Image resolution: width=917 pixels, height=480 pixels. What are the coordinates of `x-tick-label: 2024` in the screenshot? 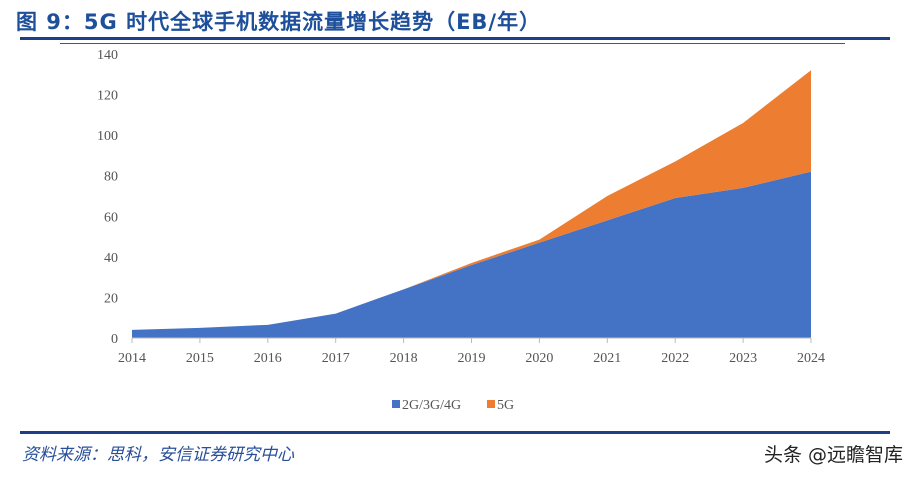 It's located at (811, 358).